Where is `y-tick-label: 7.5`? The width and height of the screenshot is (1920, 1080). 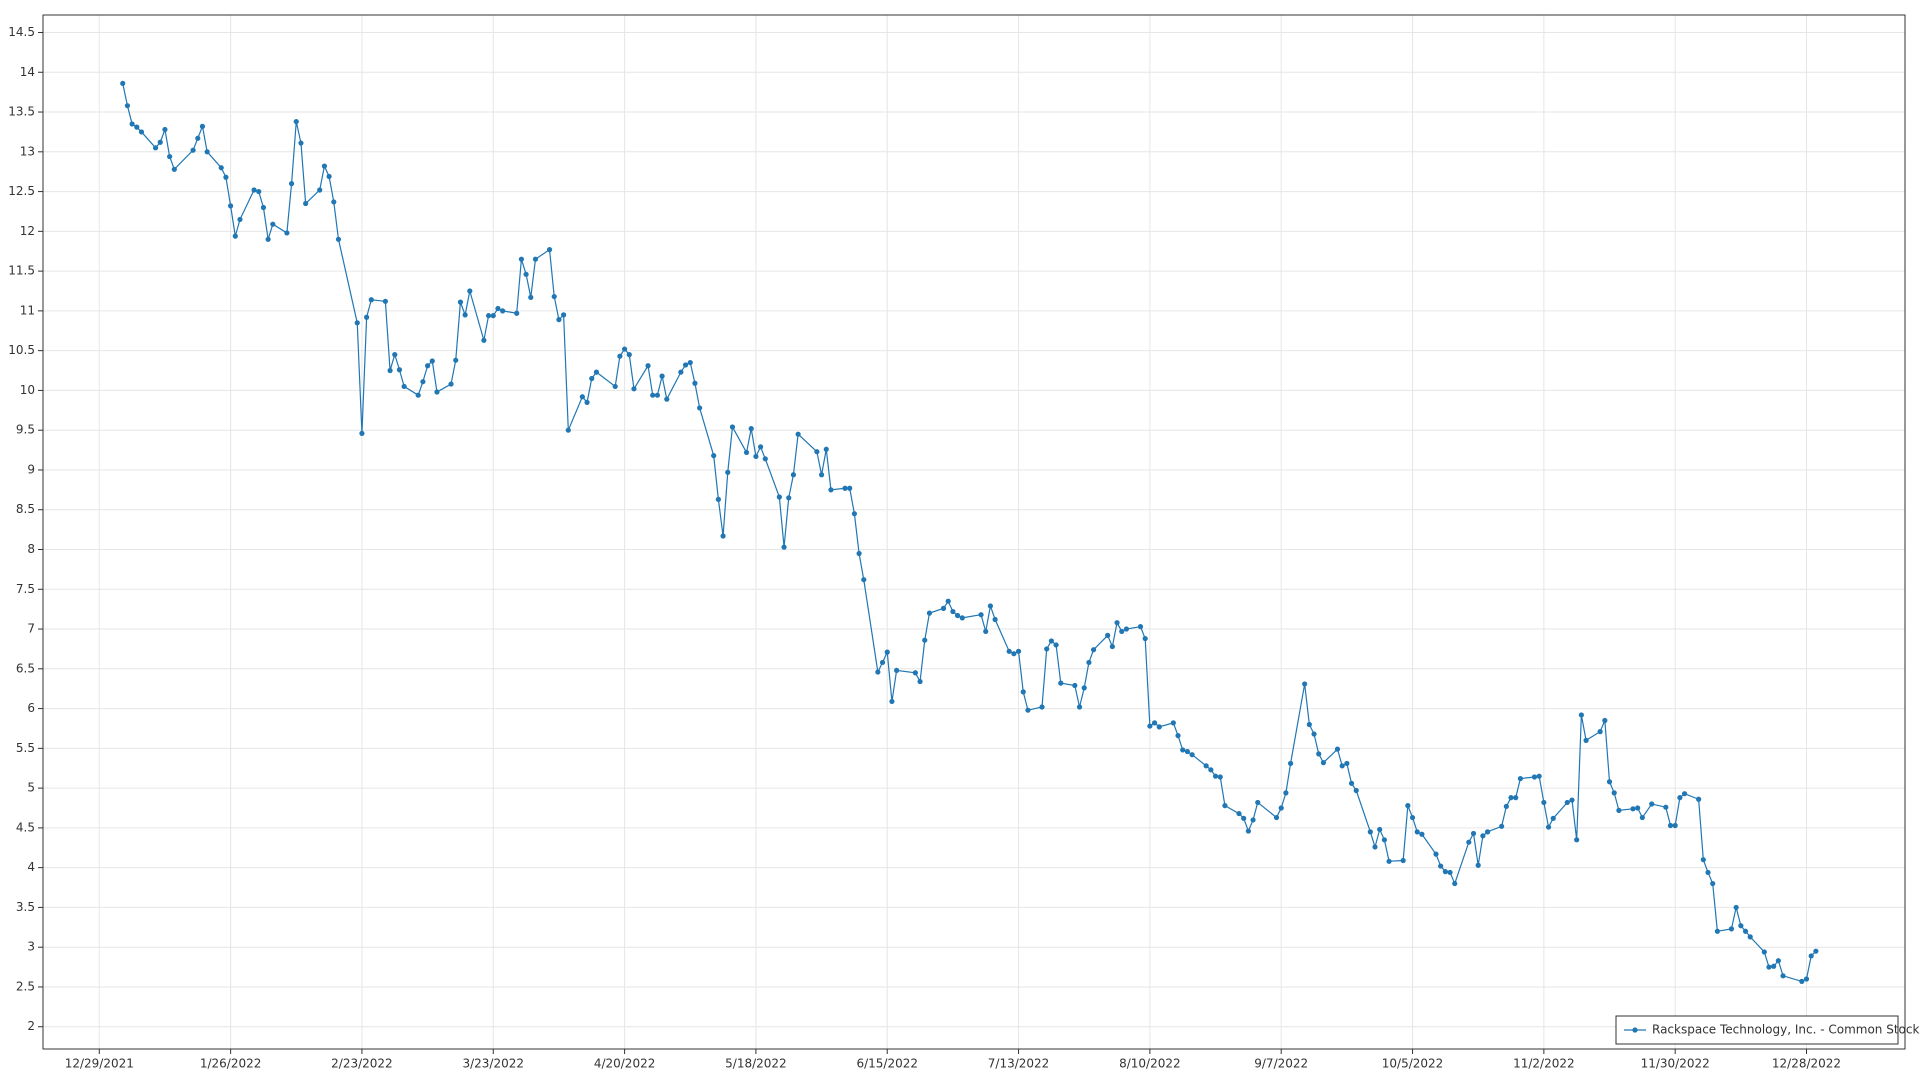
y-tick-label: 7.5 is located at coordinates (25, 589).